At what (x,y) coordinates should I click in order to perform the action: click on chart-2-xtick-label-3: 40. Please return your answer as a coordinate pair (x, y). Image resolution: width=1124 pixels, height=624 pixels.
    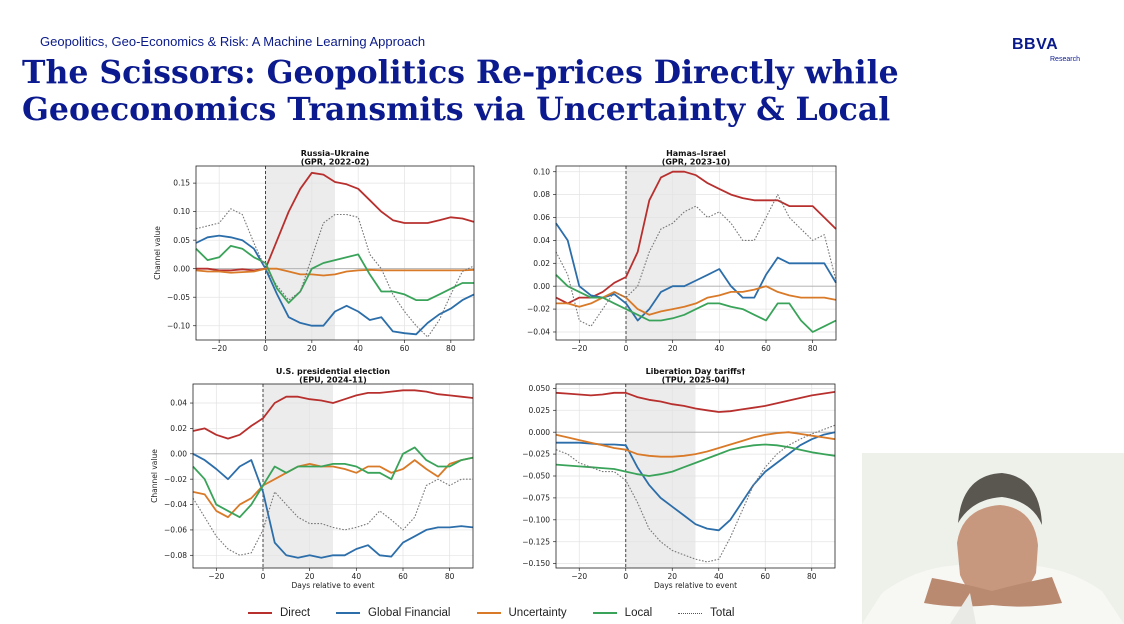
    Looking at the image, I should click on (720, 348).